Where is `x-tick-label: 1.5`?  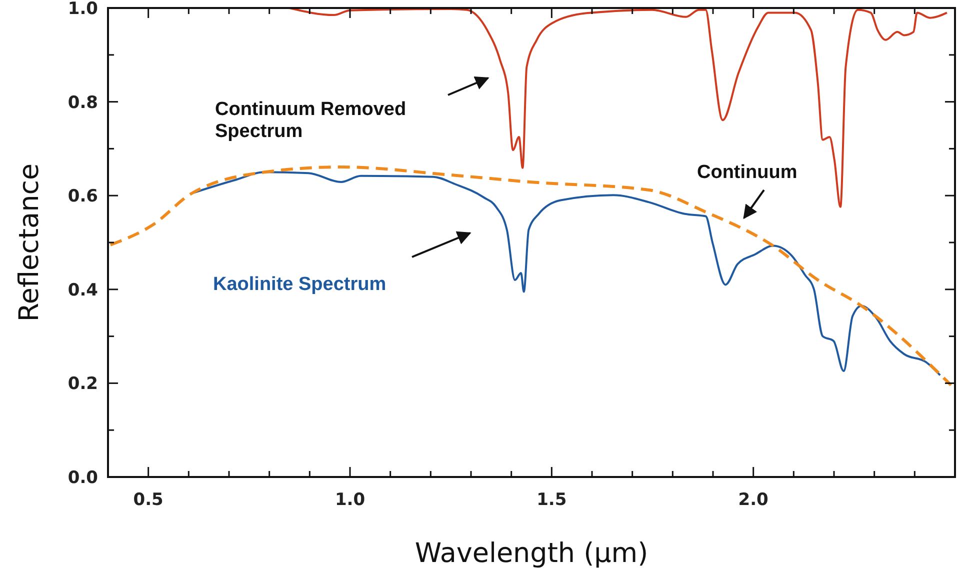
x-tick-label: 1.5 is located at coordinates (551, 500).